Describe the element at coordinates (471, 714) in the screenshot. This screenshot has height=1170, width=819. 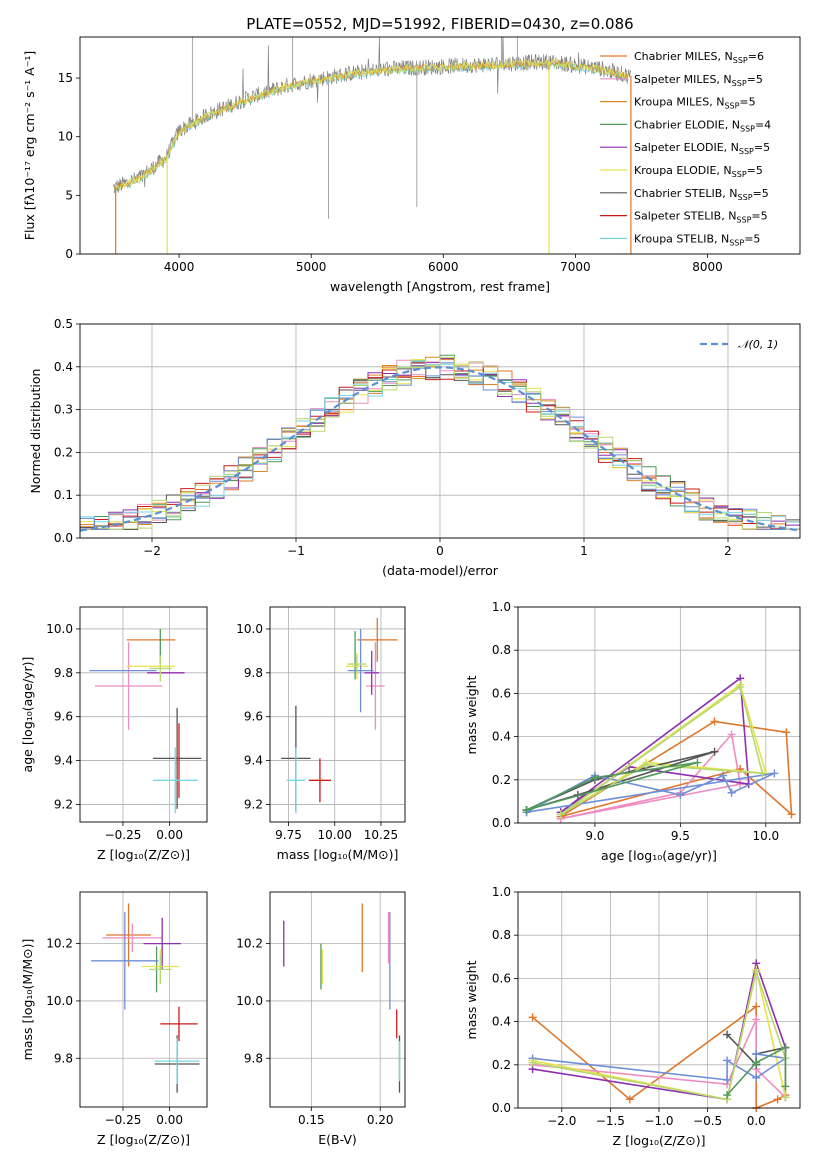
I see `y-axis-label: mass weight` at that location.